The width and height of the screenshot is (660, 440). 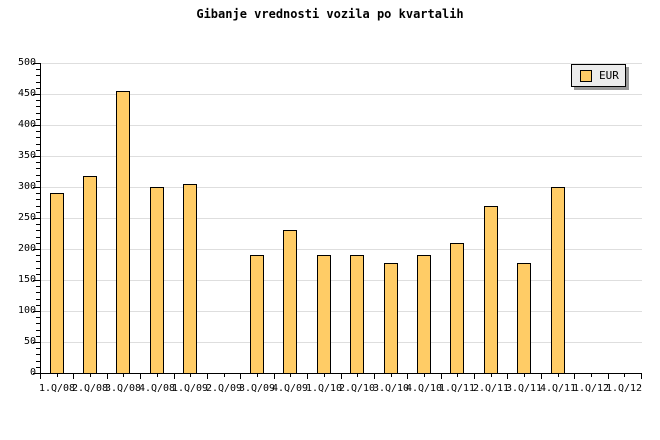 What do you see at coordinates (341, 373) in the screenshot?
I see `x-axis` at bounding box center [341, 373].